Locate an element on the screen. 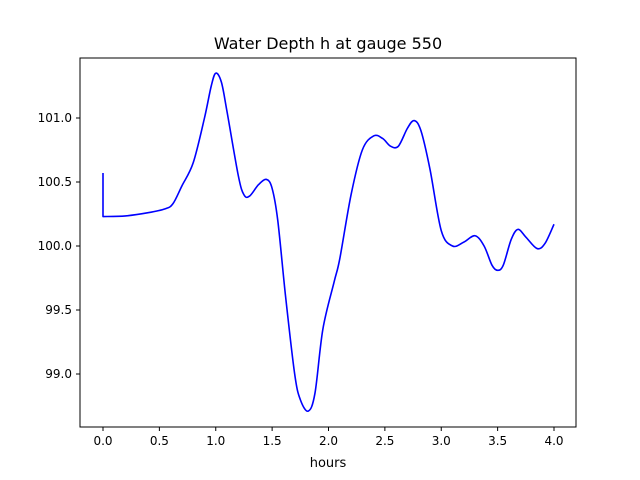  x-tick-label: 2.5 is located at coordinates (384, 441).